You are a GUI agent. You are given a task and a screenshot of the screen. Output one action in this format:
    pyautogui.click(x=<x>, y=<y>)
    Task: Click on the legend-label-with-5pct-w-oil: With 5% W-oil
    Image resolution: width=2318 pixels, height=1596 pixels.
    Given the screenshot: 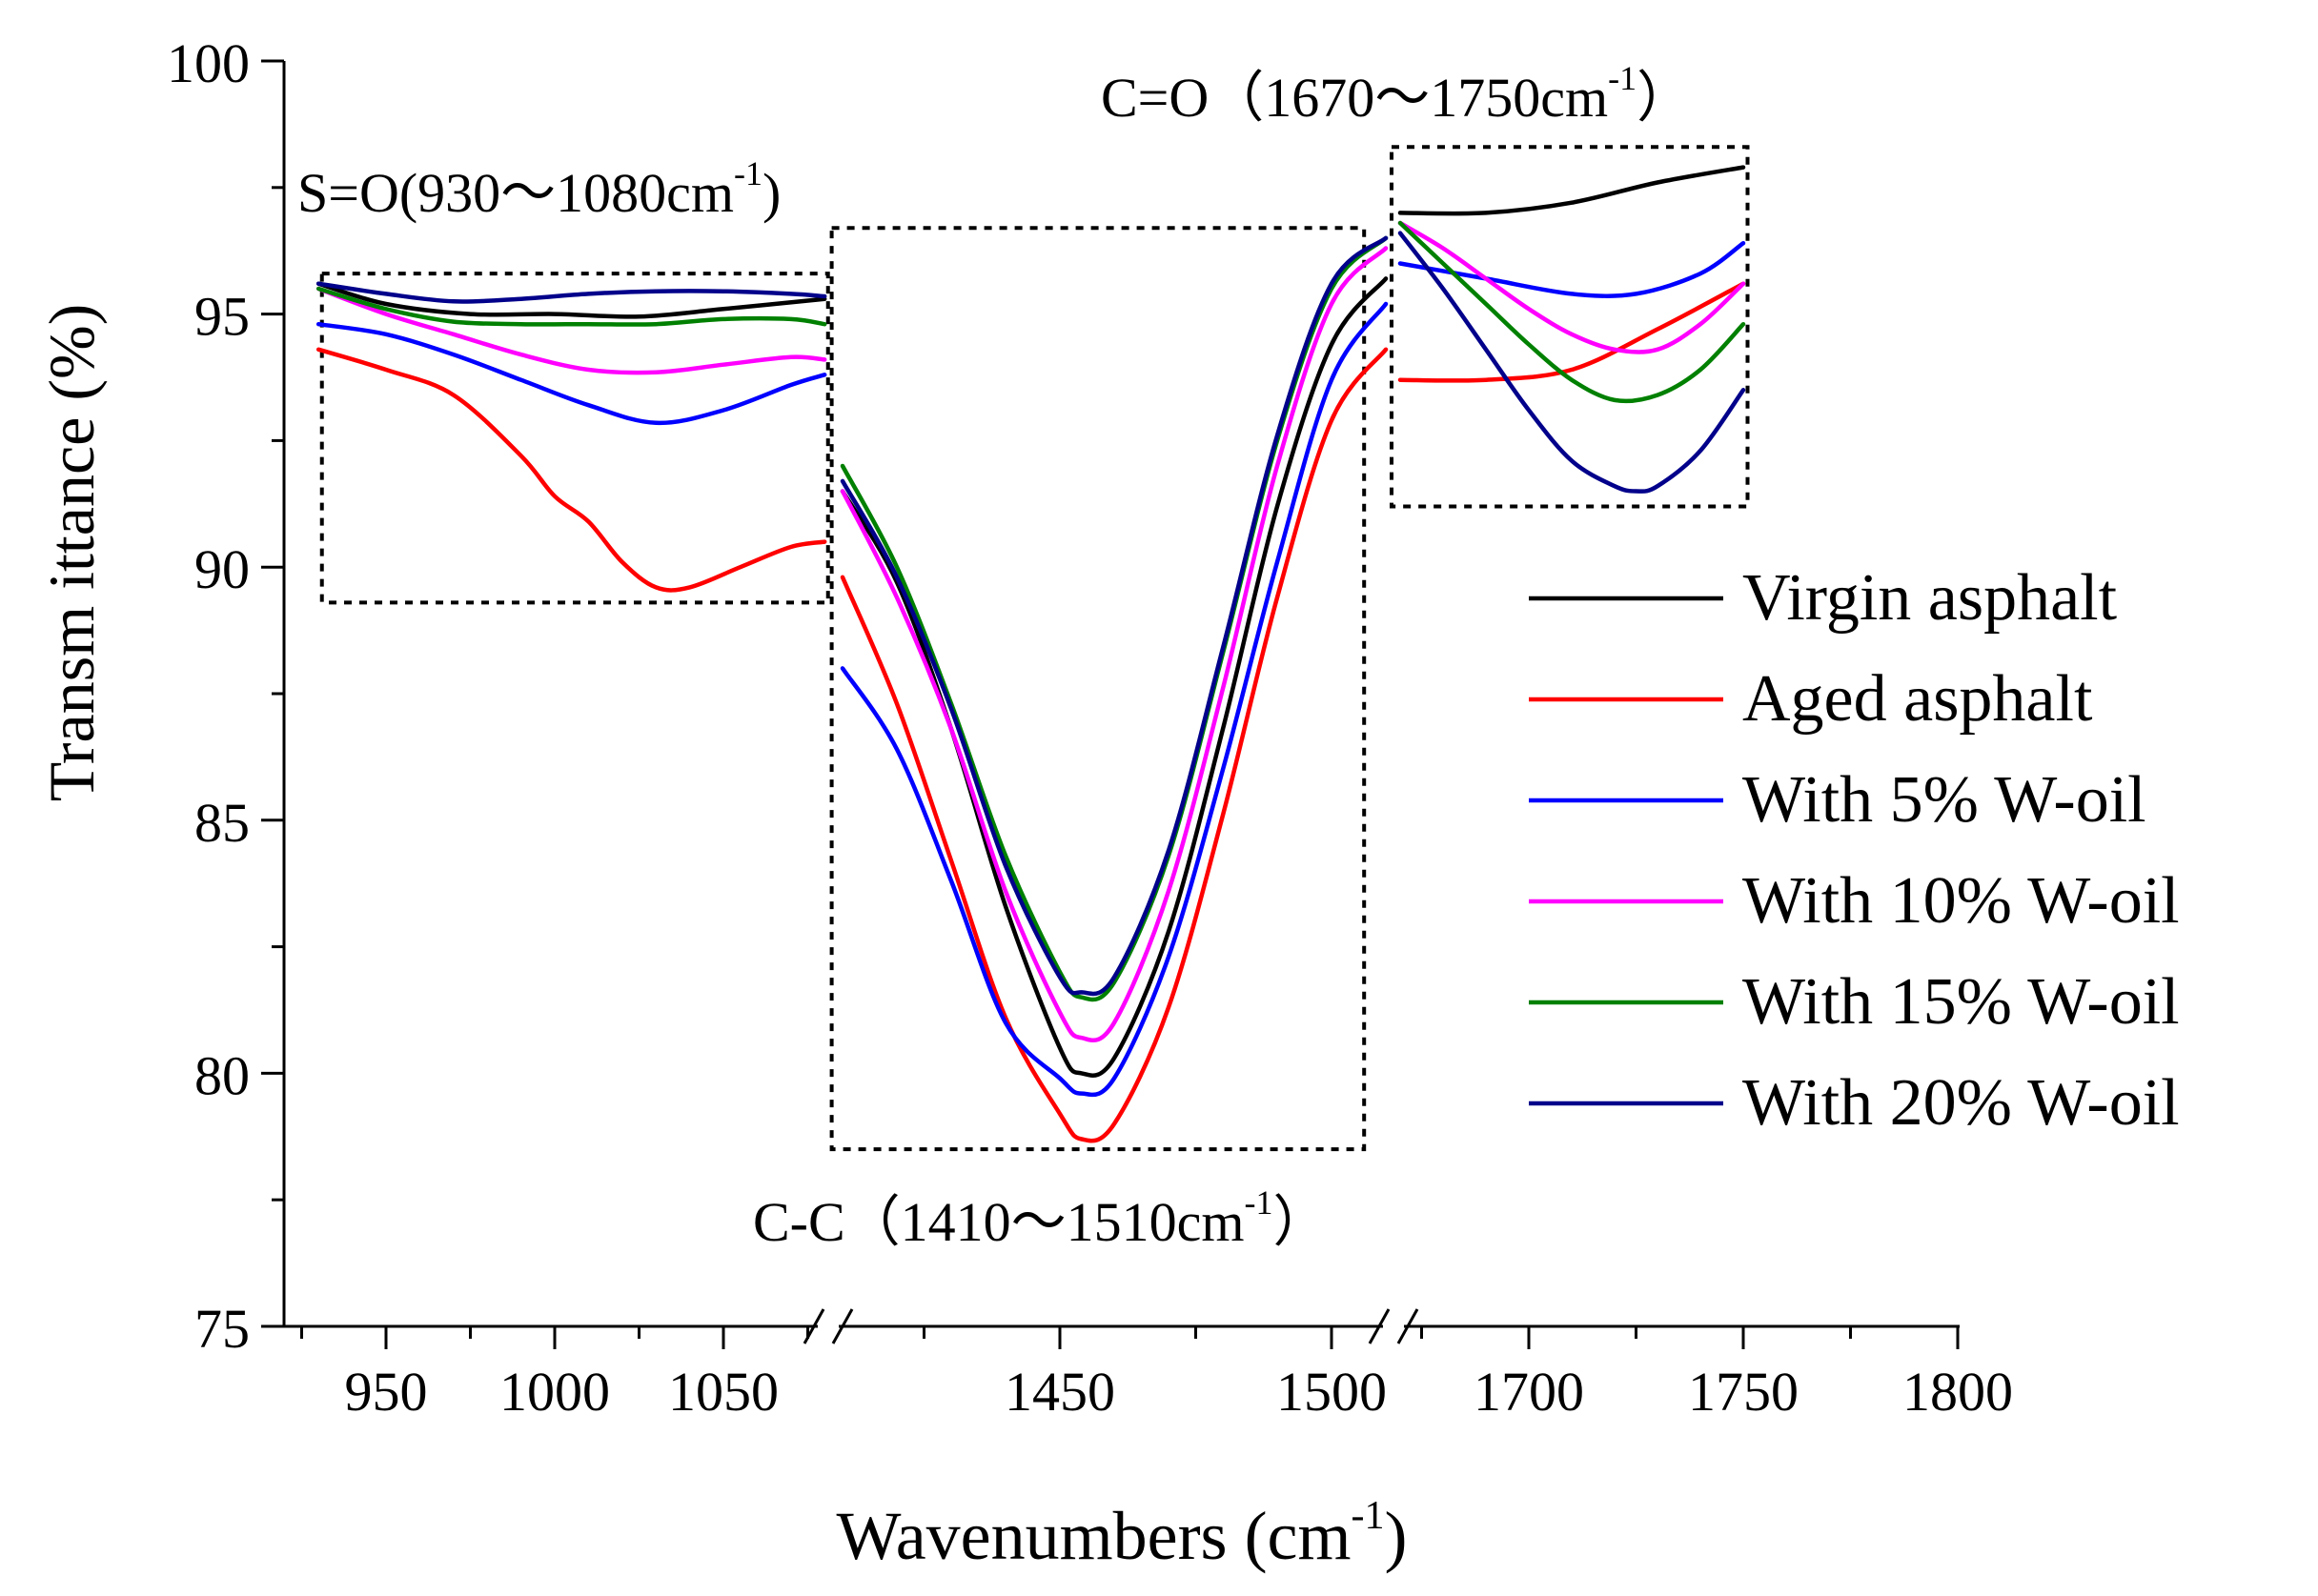 What is the action you would take?
    pyautogui.click(x=1944, y=800)
    